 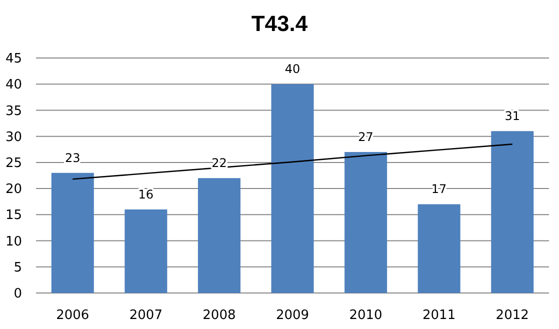 What do you see at coordinates (365, 315) in the screenshot?
I see `x-tick-label: 2010` at bounding box center [365, 315].